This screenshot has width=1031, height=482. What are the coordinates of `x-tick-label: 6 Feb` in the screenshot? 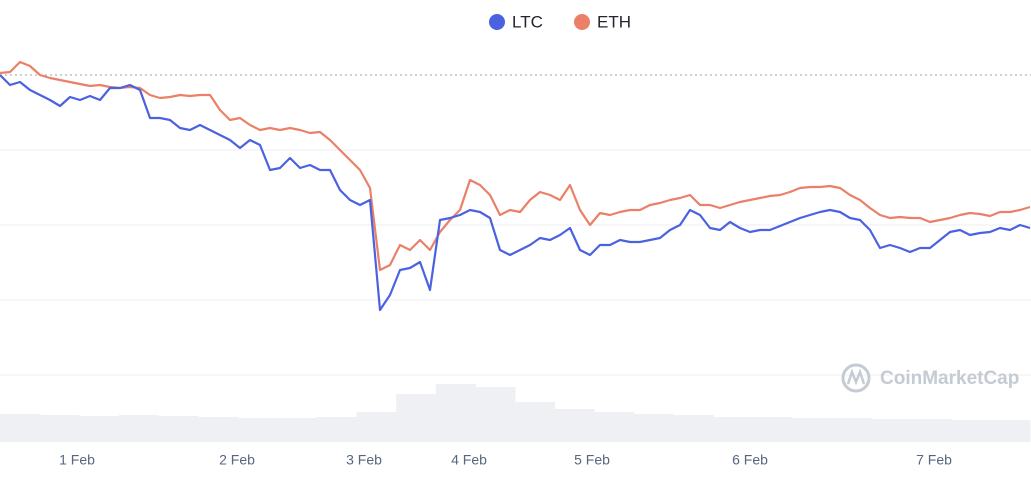 It's located at (750, 460).